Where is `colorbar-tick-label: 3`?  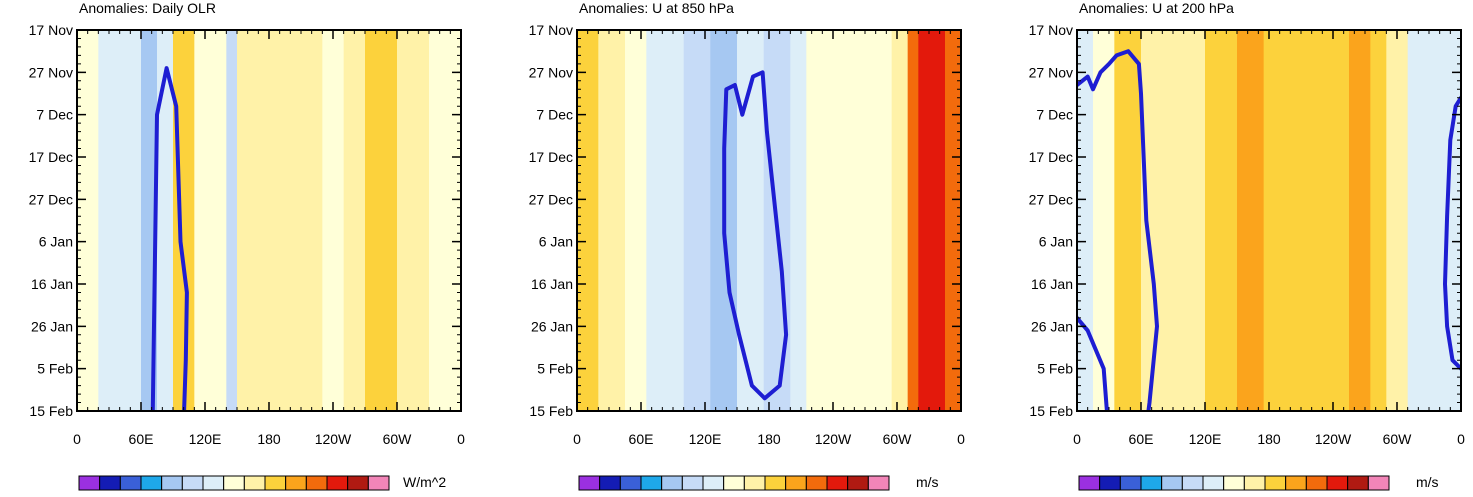 colorbar-tick-label: 3 is located at coordinates (868, 495).